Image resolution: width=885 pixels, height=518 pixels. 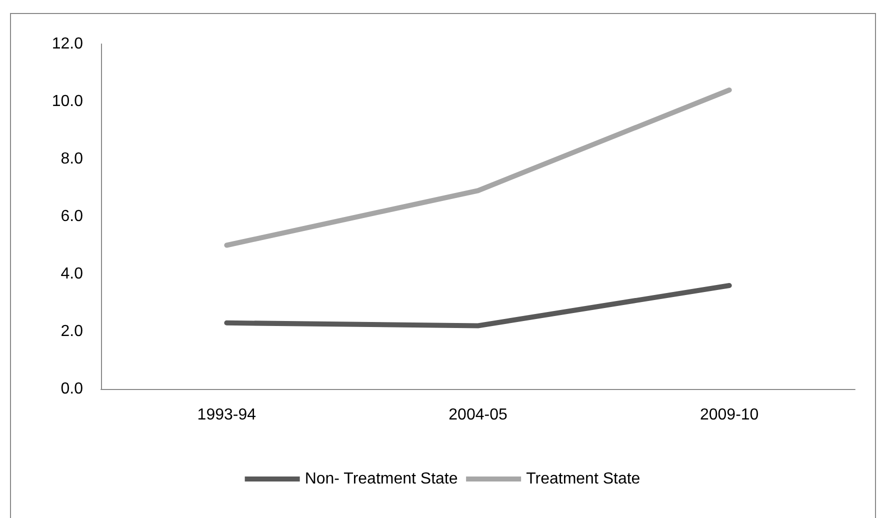 I want to click on y-tick-label: 6.0, so click(x=72, y=216).